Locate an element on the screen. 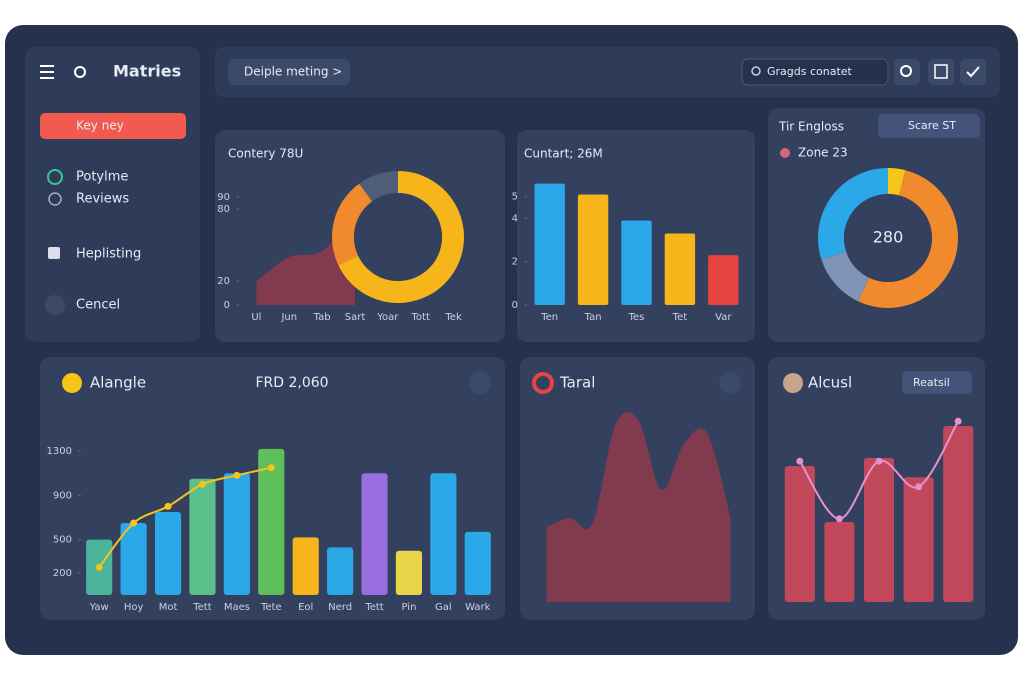 This screenshot has width=1024, height=683. x-tick-label: Ul is located at coordinates (256, 317).